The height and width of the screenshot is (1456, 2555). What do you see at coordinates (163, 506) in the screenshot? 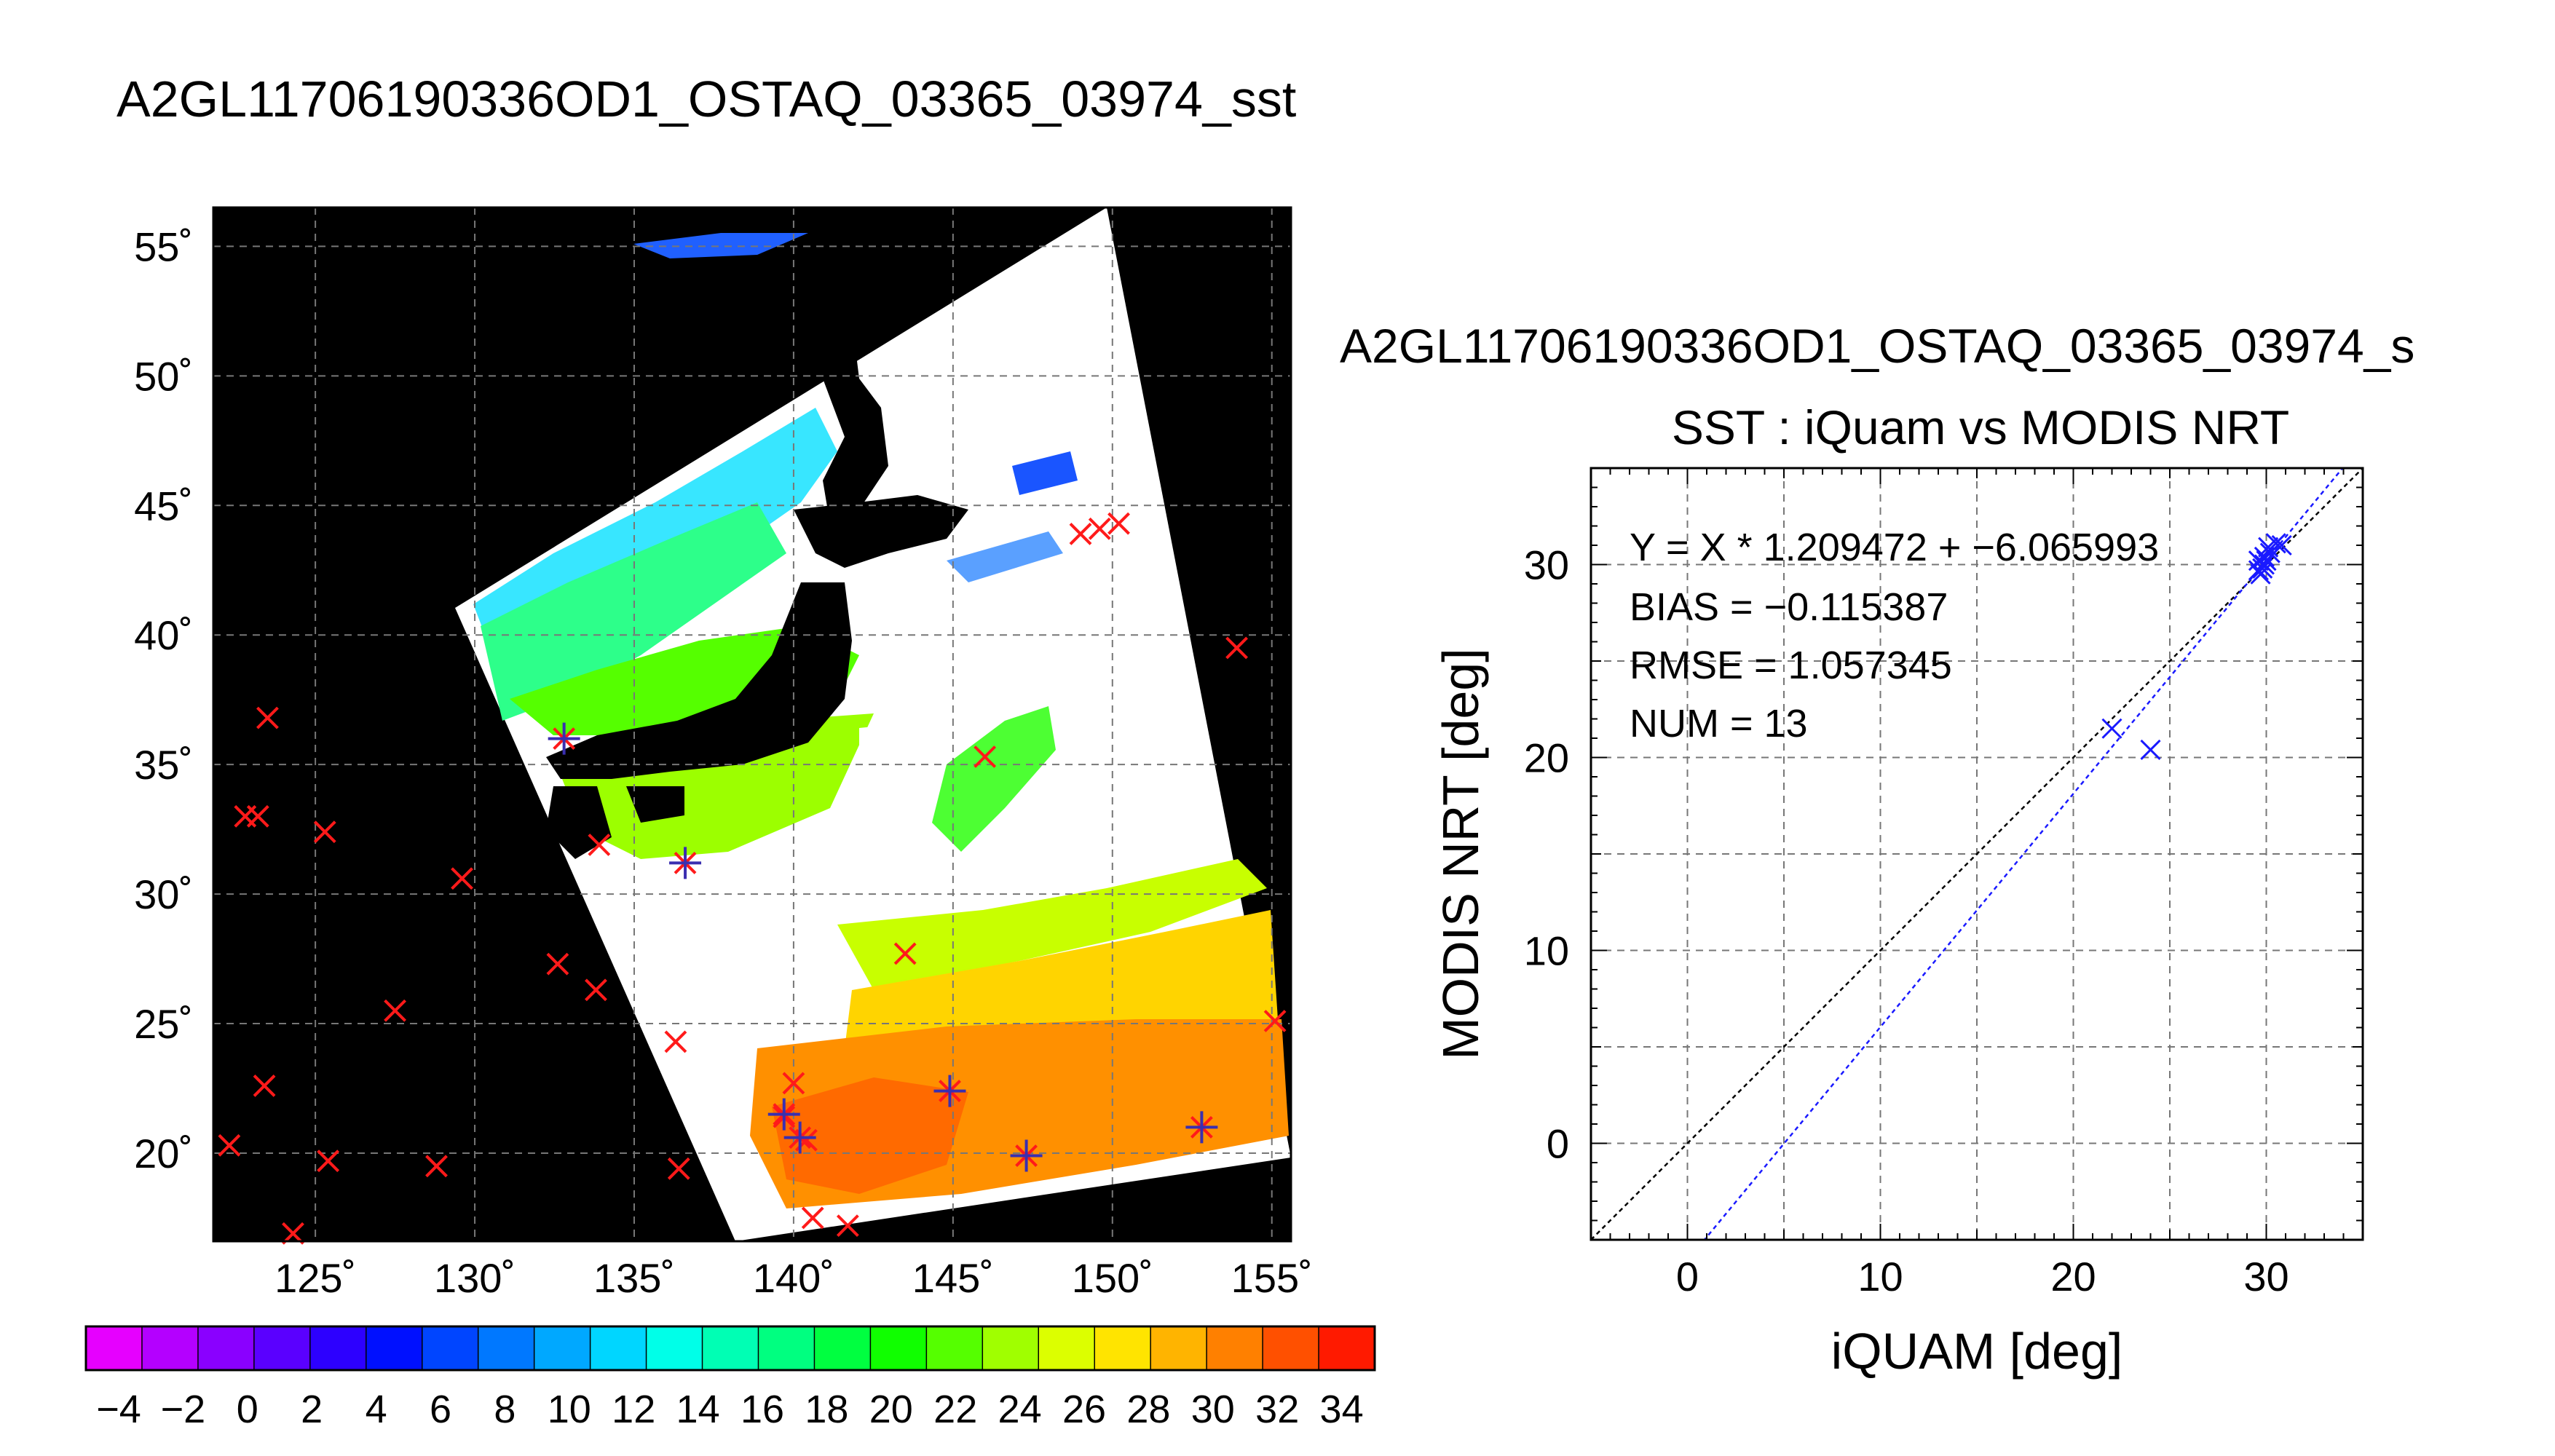
I see `latitude-tick-label: 45˚` at bounding box center [163, 506].